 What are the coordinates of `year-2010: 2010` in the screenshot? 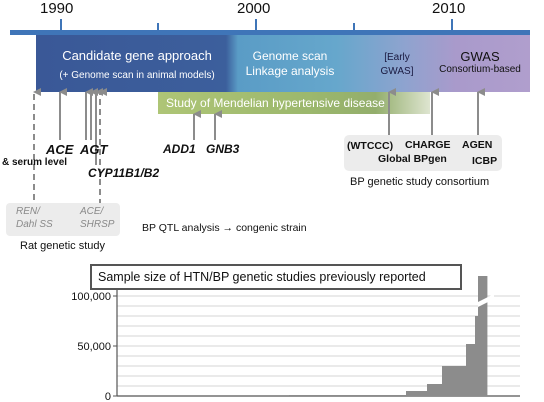 It's located at (449, 8).